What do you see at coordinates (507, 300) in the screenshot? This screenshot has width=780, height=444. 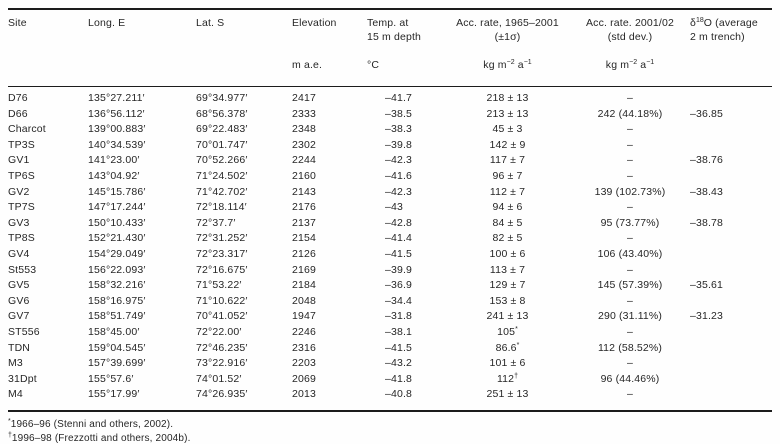 I see `cell-acc-rate-1965-2001: 153 ± 8` at bounding box center [507, 300].